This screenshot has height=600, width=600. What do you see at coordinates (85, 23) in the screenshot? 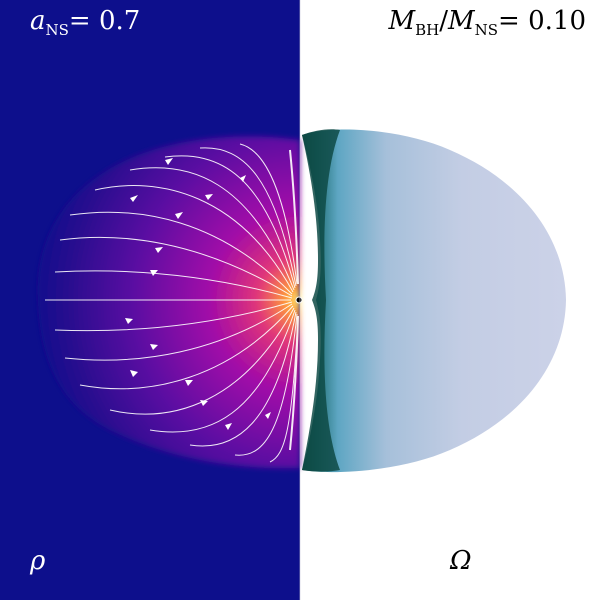
I see `spin-label: aNS= 0.7` at bounding box center [85, 23].